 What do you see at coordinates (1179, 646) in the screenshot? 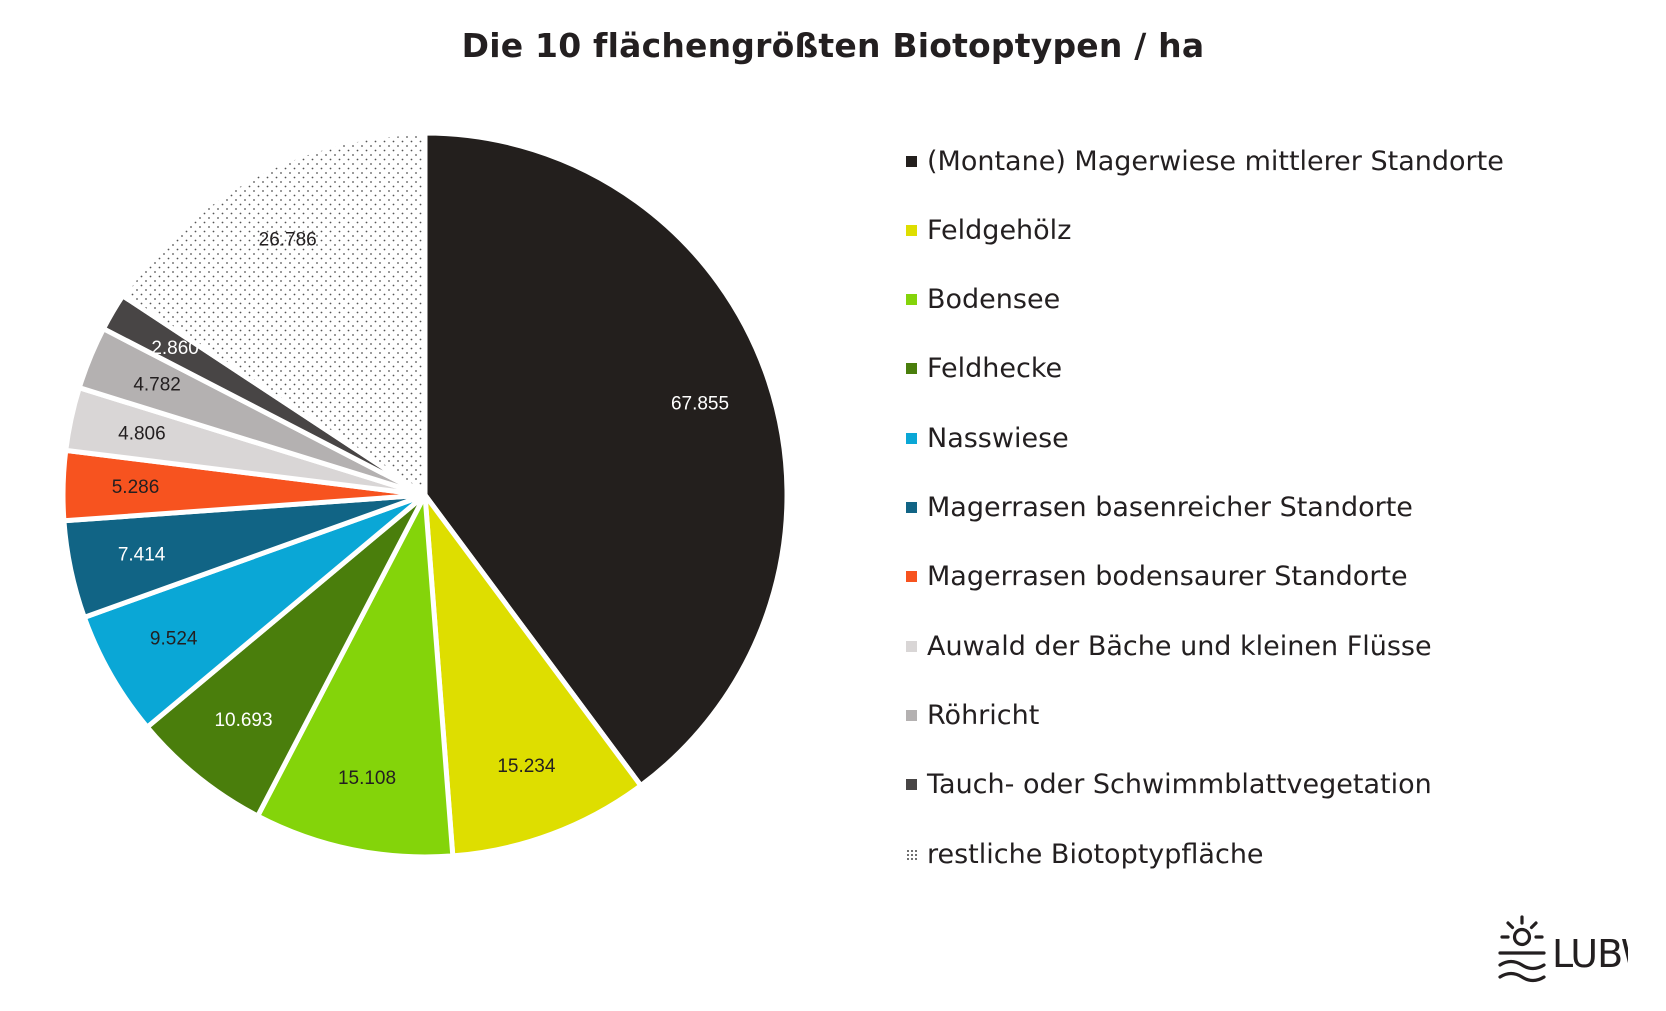
I see `legend-label: Auwald der Bäche und kleinen Flüsse` at bounding box center [1179, 646].